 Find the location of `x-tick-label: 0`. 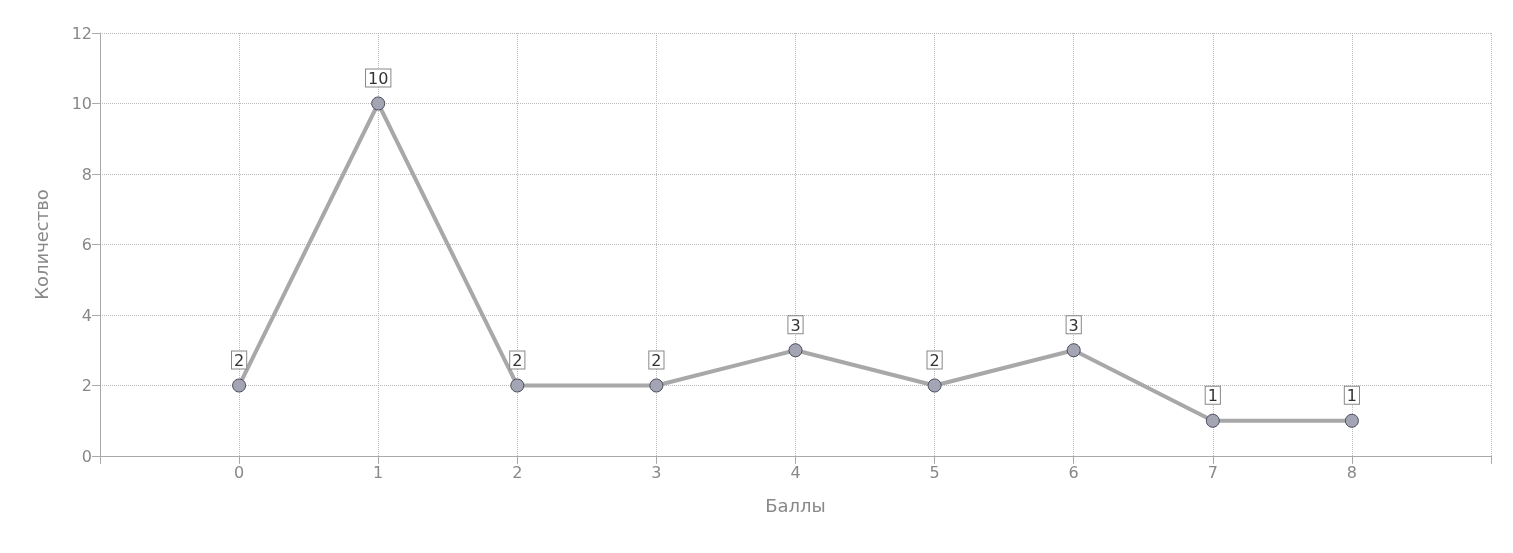

x-tick-label: 0 is located at coordinates (239, 472).